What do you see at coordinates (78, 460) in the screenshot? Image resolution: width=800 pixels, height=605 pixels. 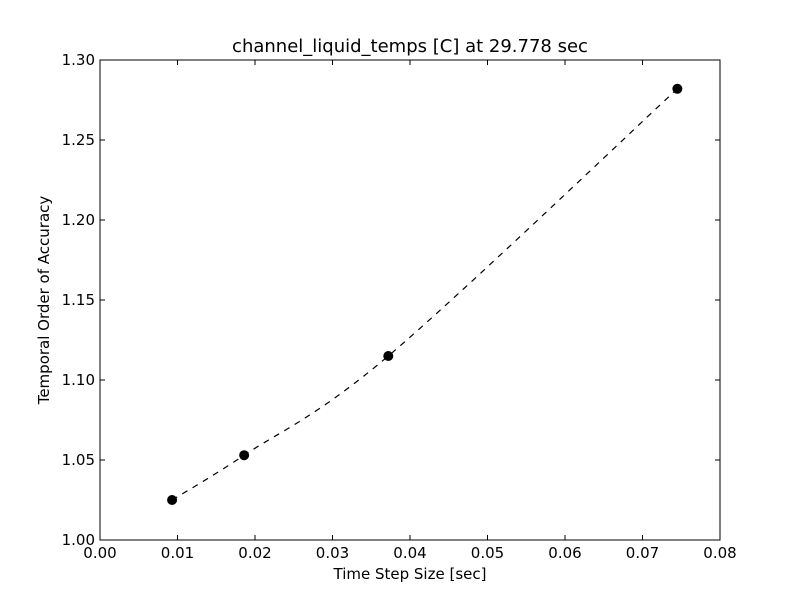 I see `y-tick-label: 1.05` at bounding box center [78, 460].